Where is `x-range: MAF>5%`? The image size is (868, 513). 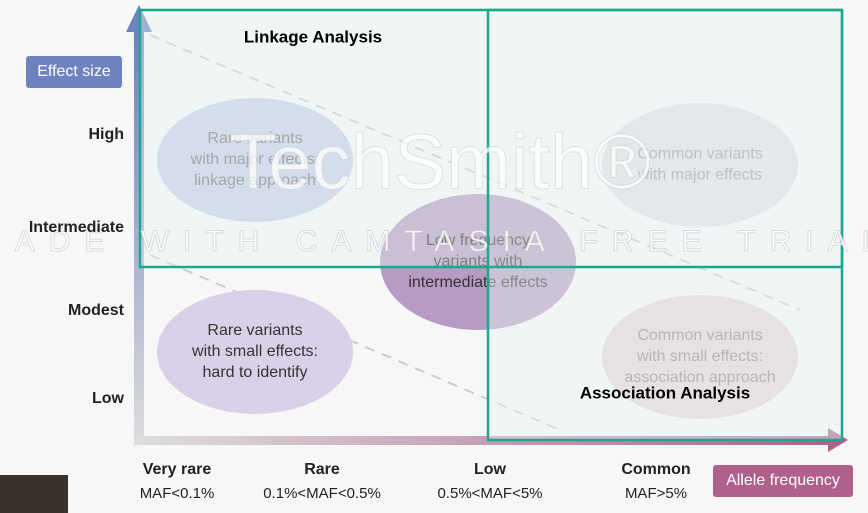 x-range: MAF>5% is located at coordinates (656, 493).